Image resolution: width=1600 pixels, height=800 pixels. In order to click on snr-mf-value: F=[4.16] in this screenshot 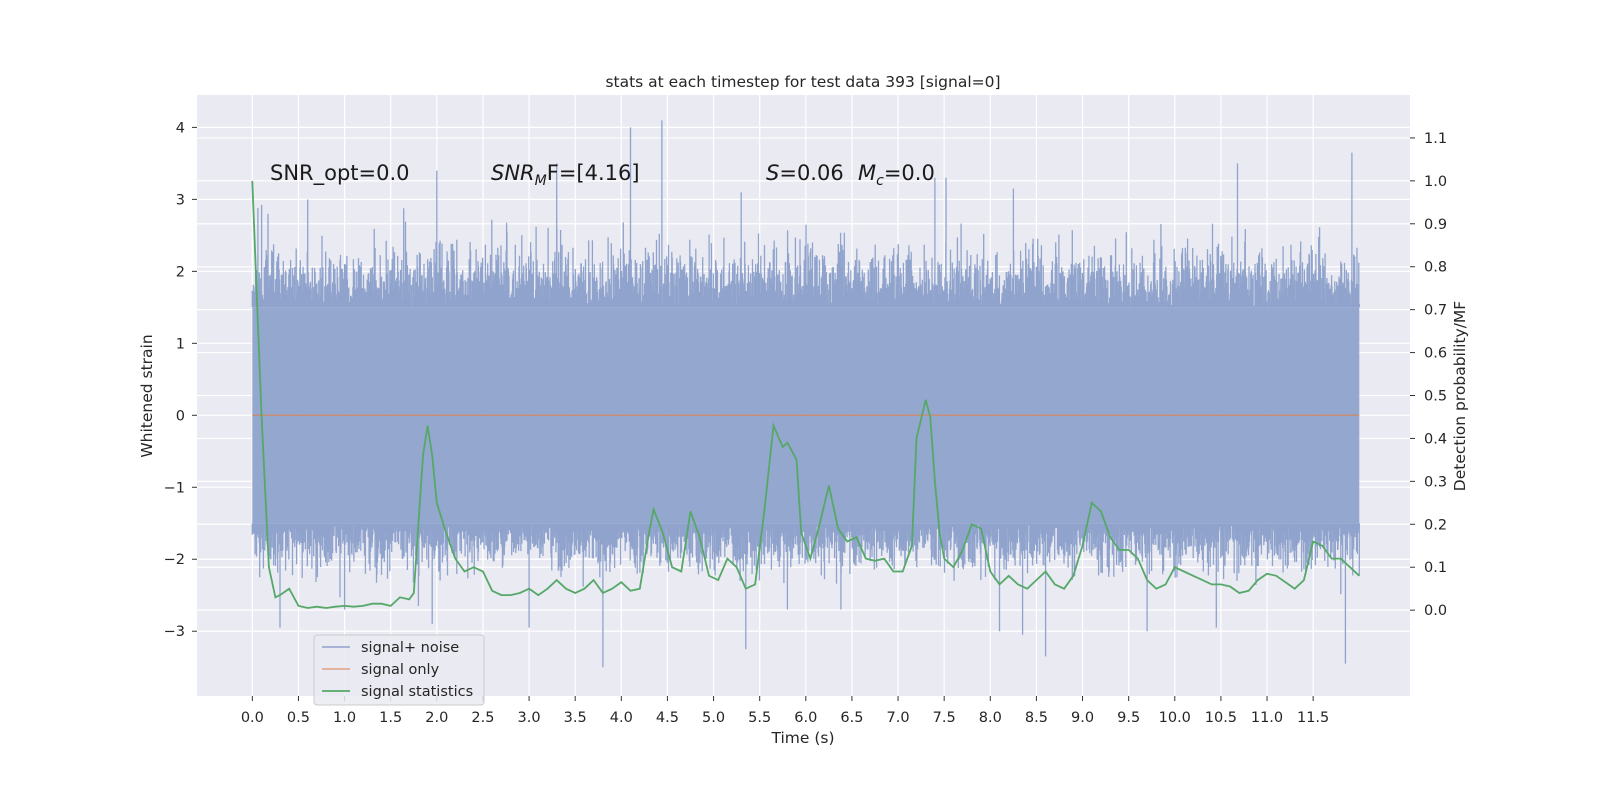, I will do `click(593, 173)`.